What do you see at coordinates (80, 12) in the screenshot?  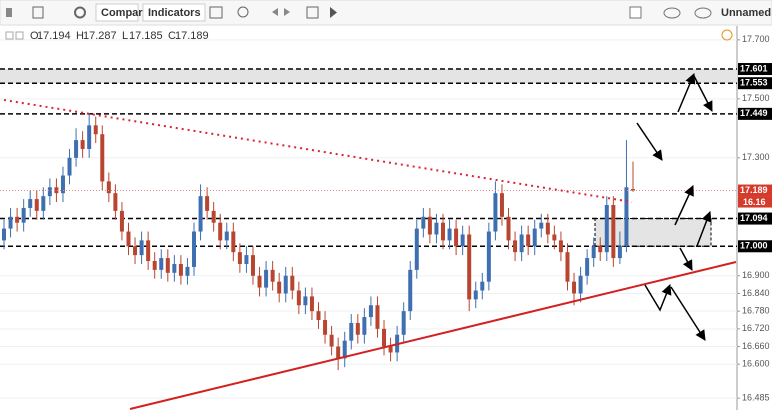 I see `settings-button` at bounding box center [80, 12].